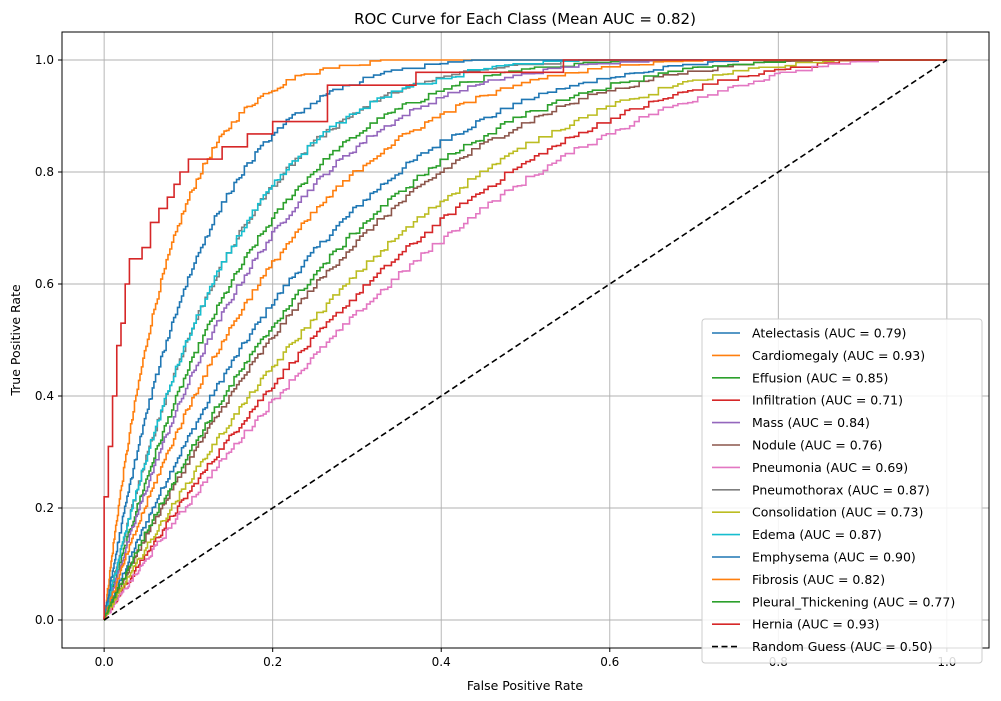  What do you see at coordinates (829, 333) in the screenshot?
I see `legend-label: Atelectasis (AUC = 0.79)` at bounding box center [829, 333].